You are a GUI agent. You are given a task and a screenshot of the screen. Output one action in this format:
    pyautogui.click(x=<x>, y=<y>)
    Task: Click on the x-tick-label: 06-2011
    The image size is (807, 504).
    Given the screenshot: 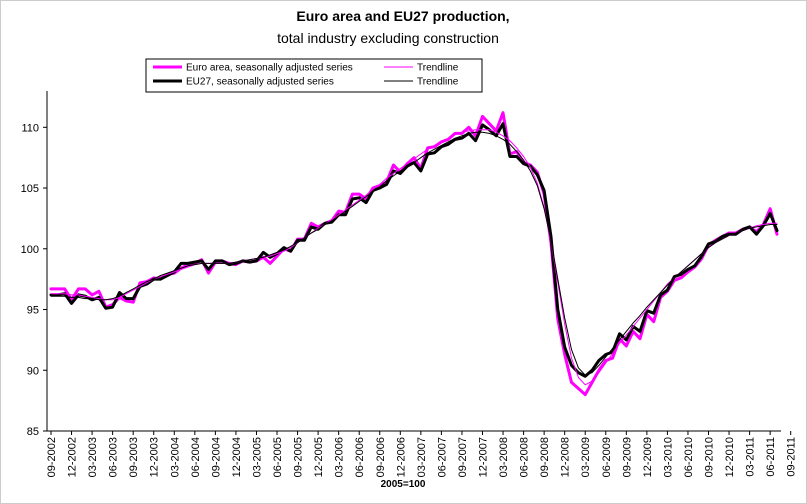 What is the action you would take?
    pyautogui.click(x=771, y=457)
    